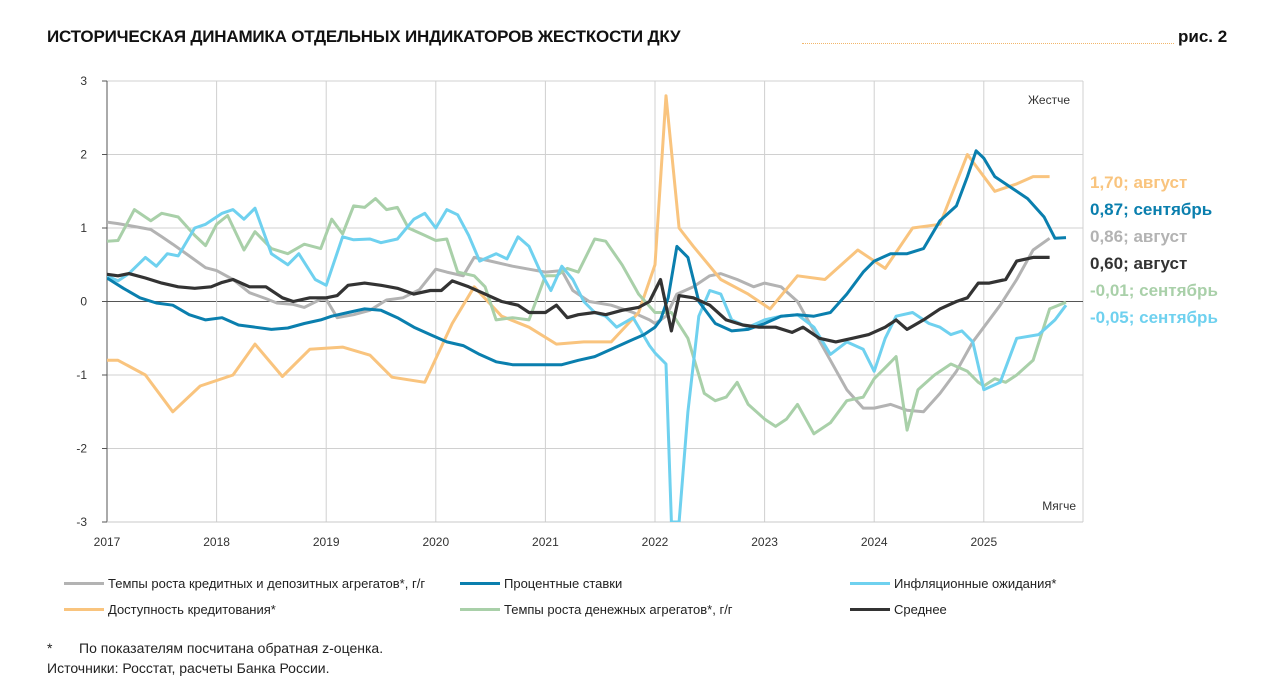  Describe the element at coordinates (545, 542) in the screenshot. I see `x-tick-label: 2021` at that location.